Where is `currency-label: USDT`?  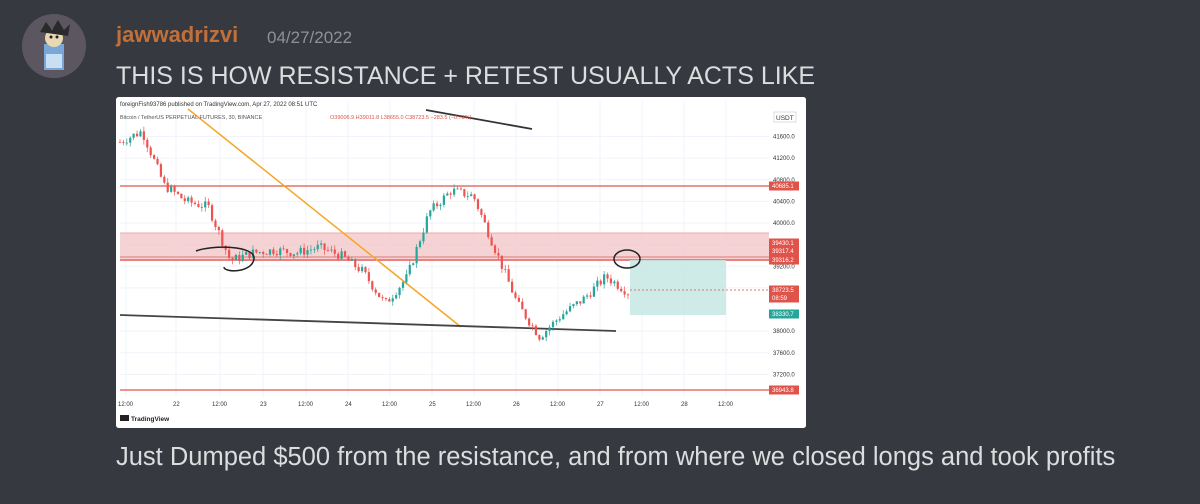 currency-label: USDT is located at coordinates (785, 118).